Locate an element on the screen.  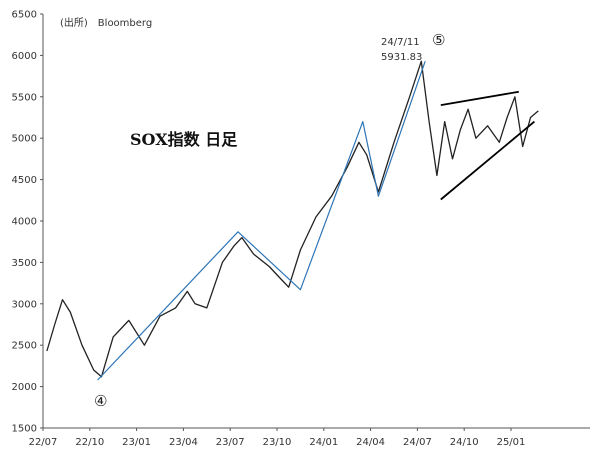
y-tick-label: 6000 is located at coordinates (24, 56).